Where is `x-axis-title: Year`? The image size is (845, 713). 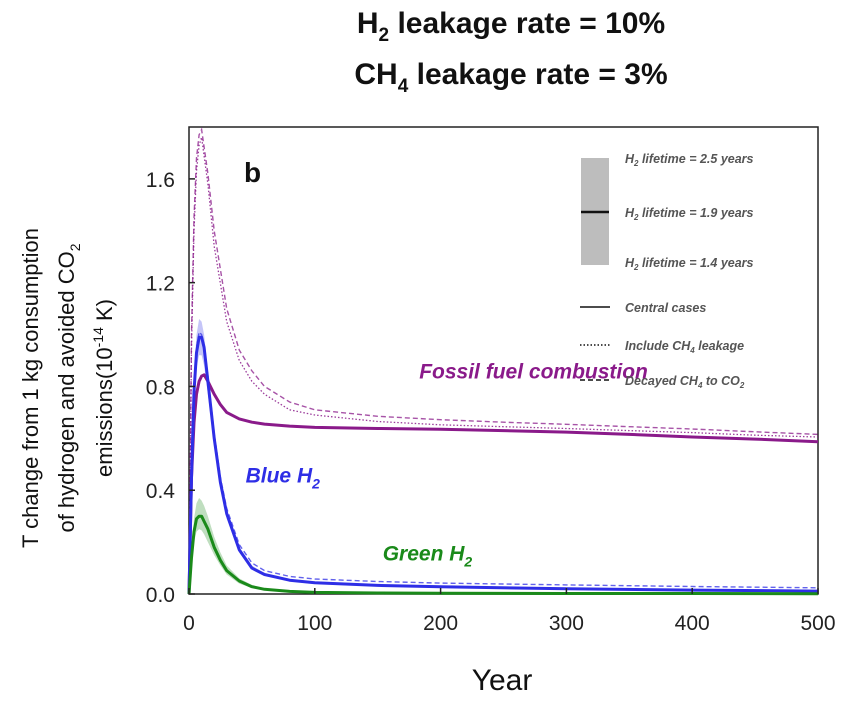 x-axis-title: Year is located at coordinates (502, 680).